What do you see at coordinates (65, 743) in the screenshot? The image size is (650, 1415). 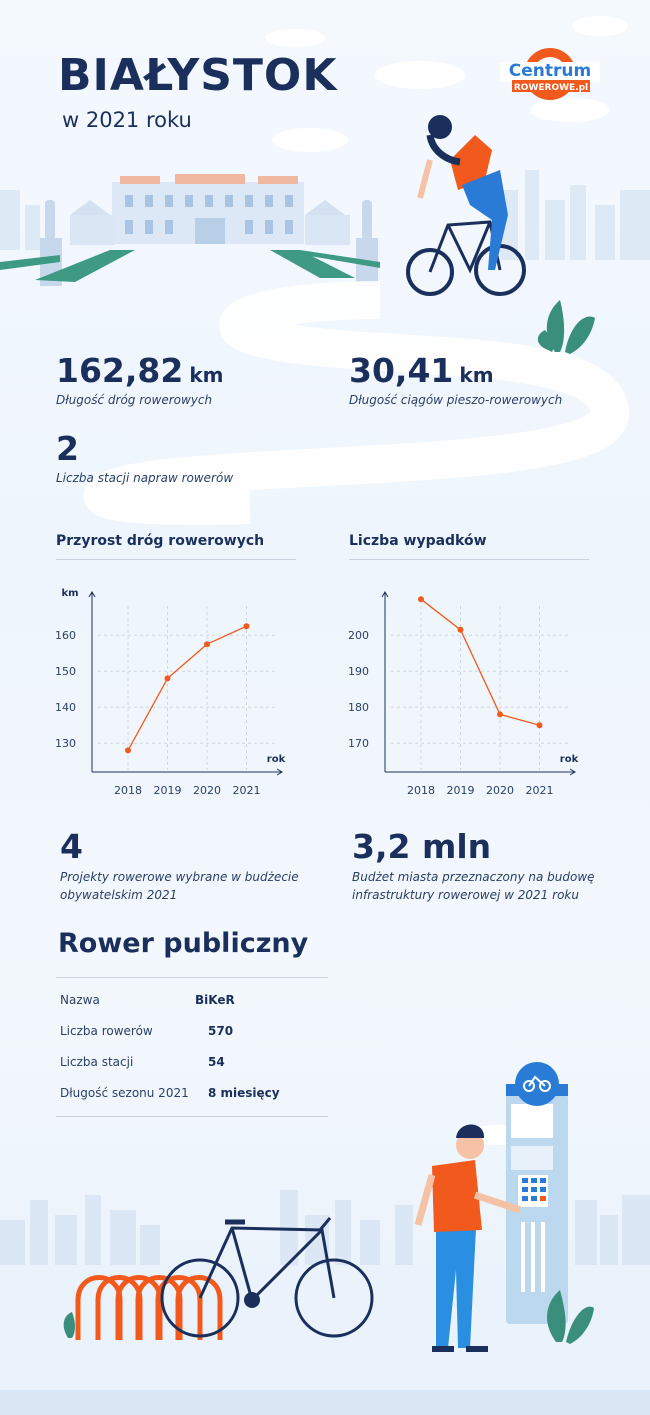 I see `y-tick-label: 130` at bounding box center [65, 743].